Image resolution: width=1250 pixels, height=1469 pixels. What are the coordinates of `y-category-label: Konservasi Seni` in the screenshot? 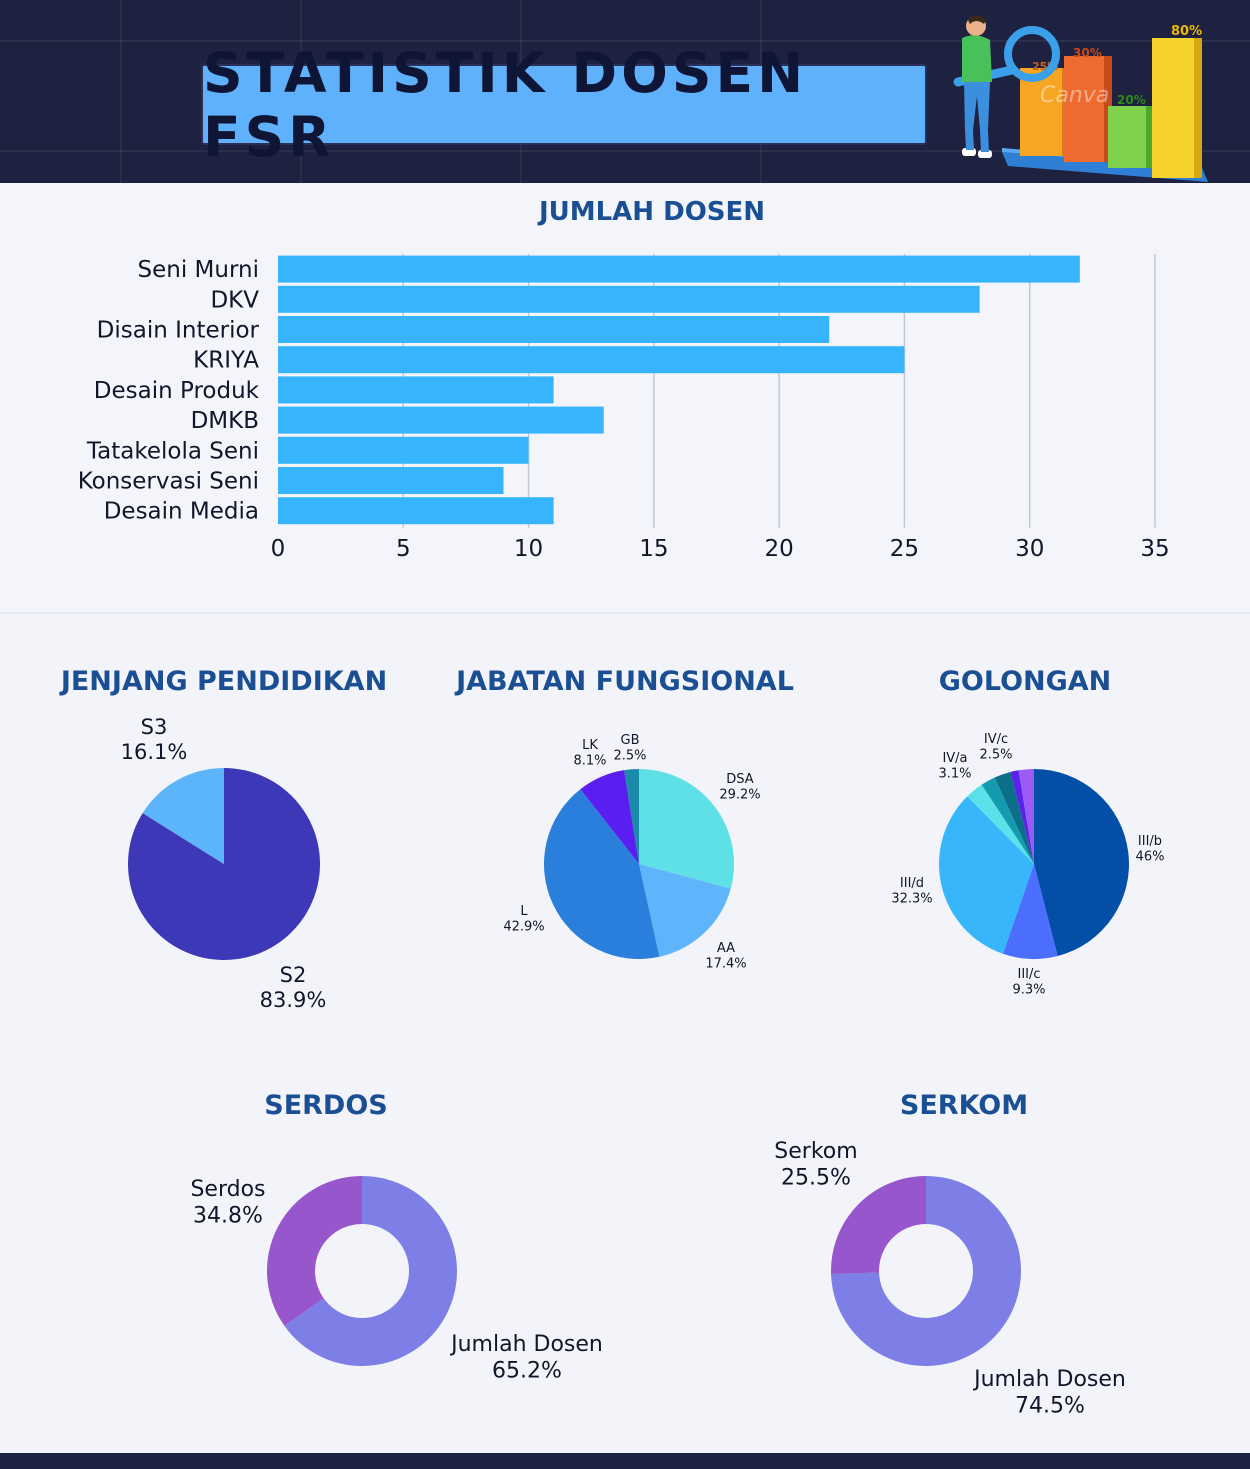 It's located at (168, 482).